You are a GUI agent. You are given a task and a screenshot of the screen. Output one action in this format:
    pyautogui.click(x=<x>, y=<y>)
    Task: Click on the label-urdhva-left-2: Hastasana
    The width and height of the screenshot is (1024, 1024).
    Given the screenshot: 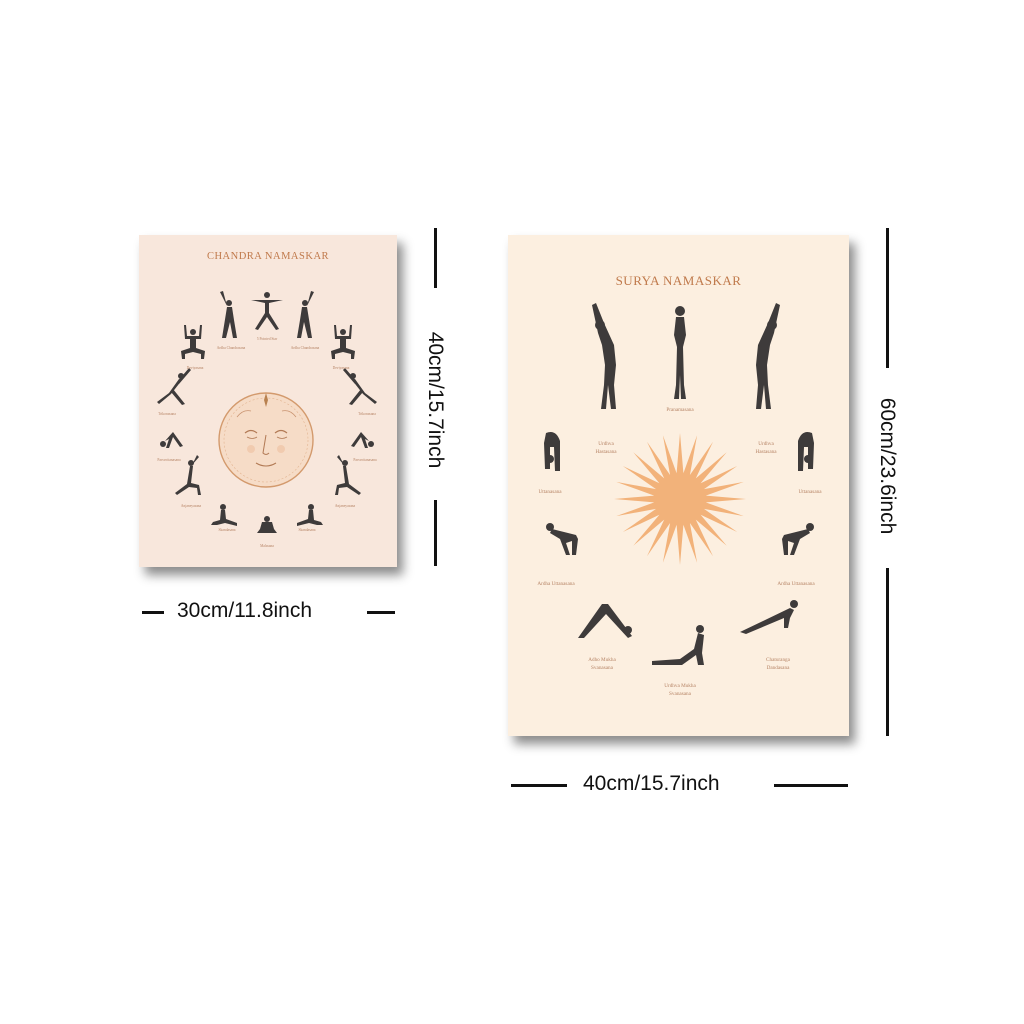 What is the action you would take?
    pyautogui.click(x=606, y=452)
    